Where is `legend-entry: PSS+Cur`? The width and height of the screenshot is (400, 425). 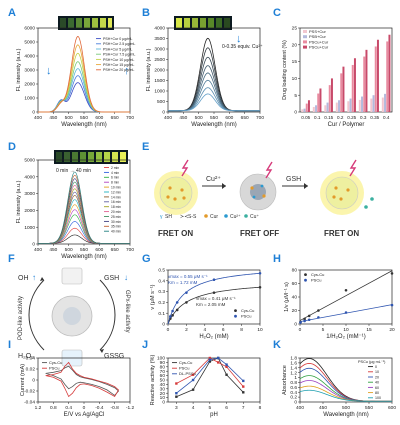 legend-entry: PSS+Cur is located at coordinates (317, 31).